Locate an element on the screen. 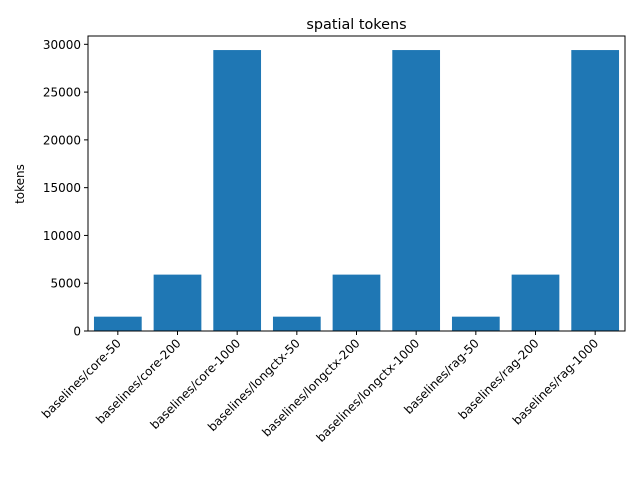 The height and width of the screenshot is (480, 640). y-tick-label: 15000 is located at coordinates (62, 188).